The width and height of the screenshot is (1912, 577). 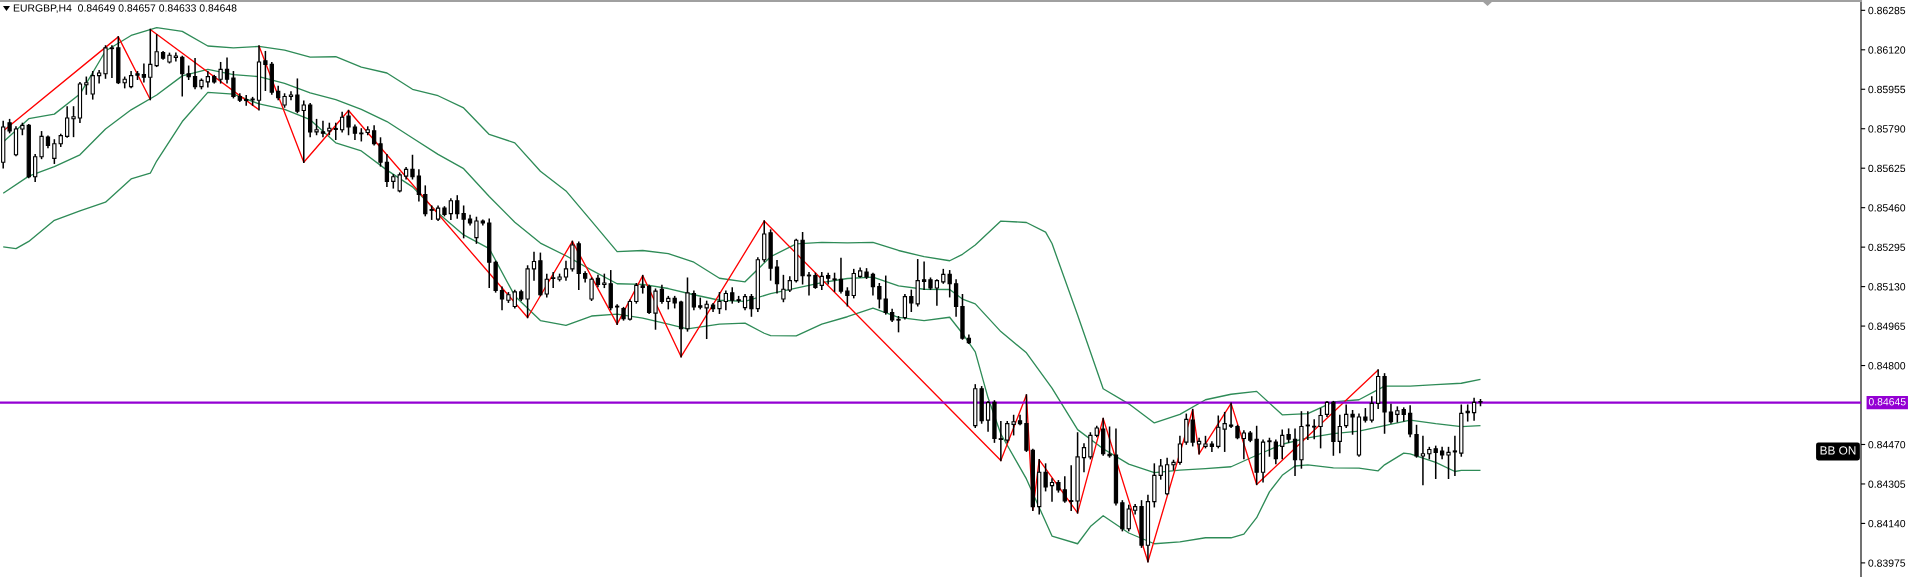 I want to click on y-tick-label: 0.84965, so click(x=1887, y=326).